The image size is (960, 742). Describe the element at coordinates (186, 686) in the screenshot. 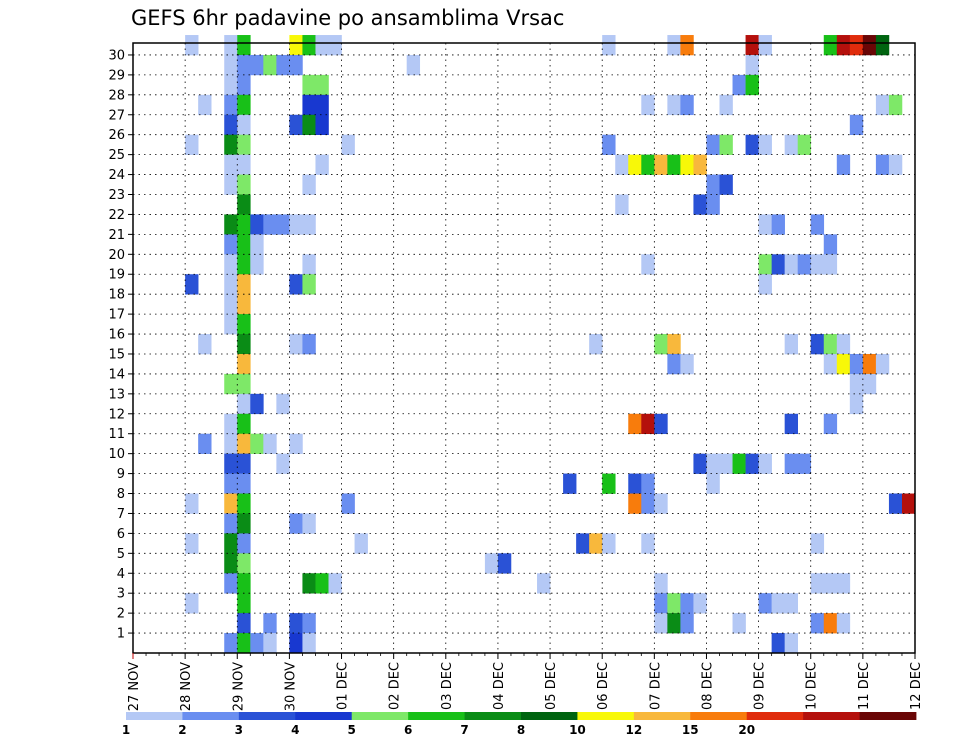

I see `x-tick-label: 28 NOV` at that location.